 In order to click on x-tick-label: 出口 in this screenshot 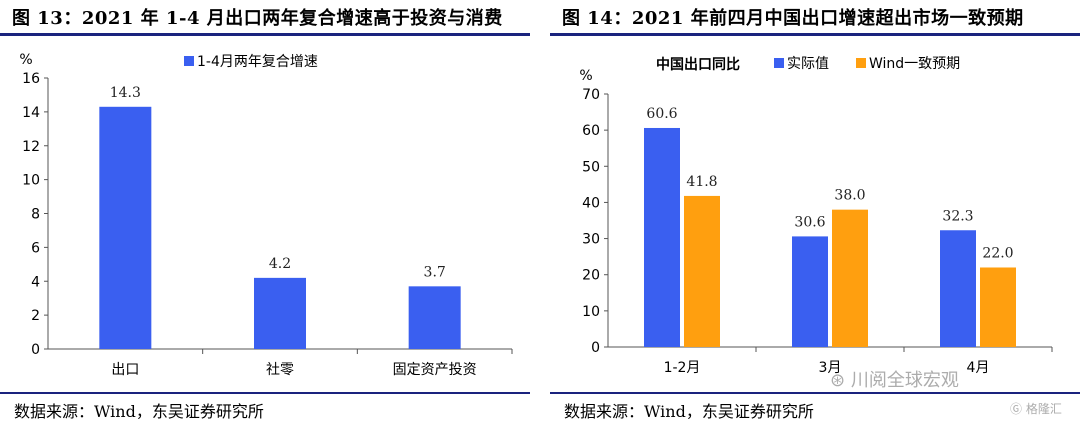, I will do `click(125, 370)`.